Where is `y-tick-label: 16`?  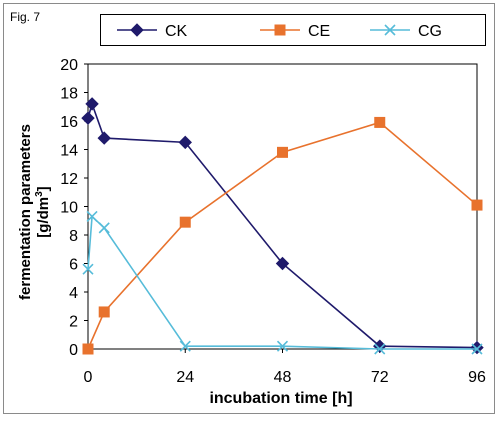 y-tick-label: 16 is located at coordinates (69, 122).